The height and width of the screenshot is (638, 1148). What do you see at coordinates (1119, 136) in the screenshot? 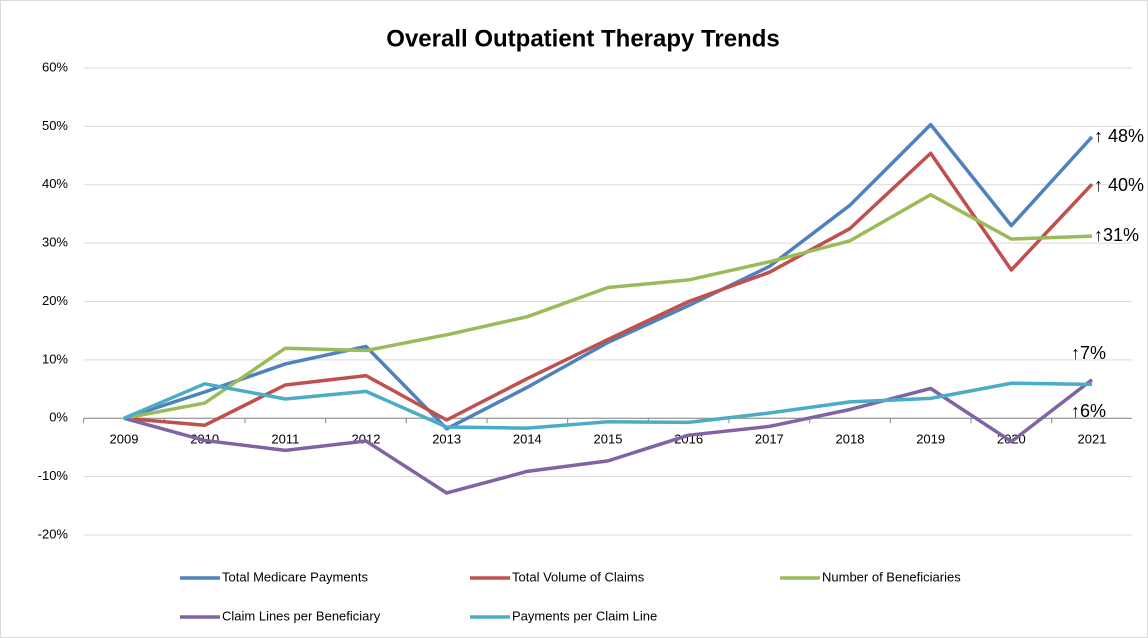
I see `annotation: ↑ 48%` at bounding box center [1119, 136].